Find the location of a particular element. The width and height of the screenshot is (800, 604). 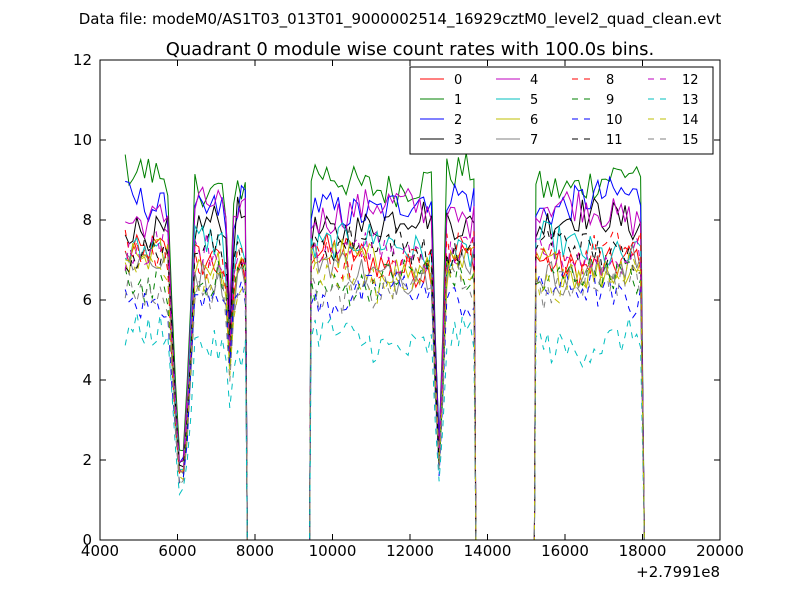

y-tick-label: 8 is located at coordinates (87, 220).